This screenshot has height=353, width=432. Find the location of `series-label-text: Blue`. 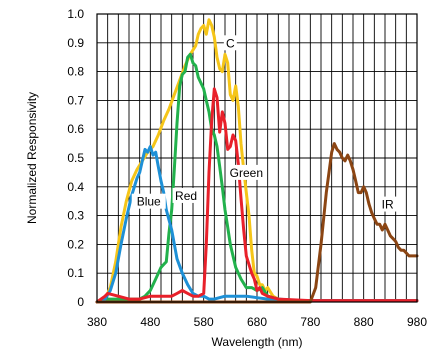

series-label-text: Blue is located at coordinates (149, 202).